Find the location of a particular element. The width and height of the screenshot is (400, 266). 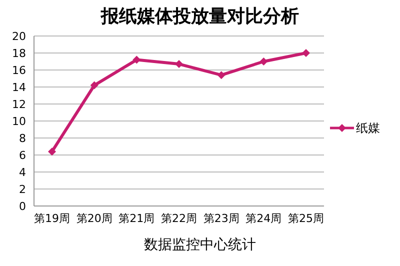

x-tick-label: 第21周 is located at coordinates (136, 218).